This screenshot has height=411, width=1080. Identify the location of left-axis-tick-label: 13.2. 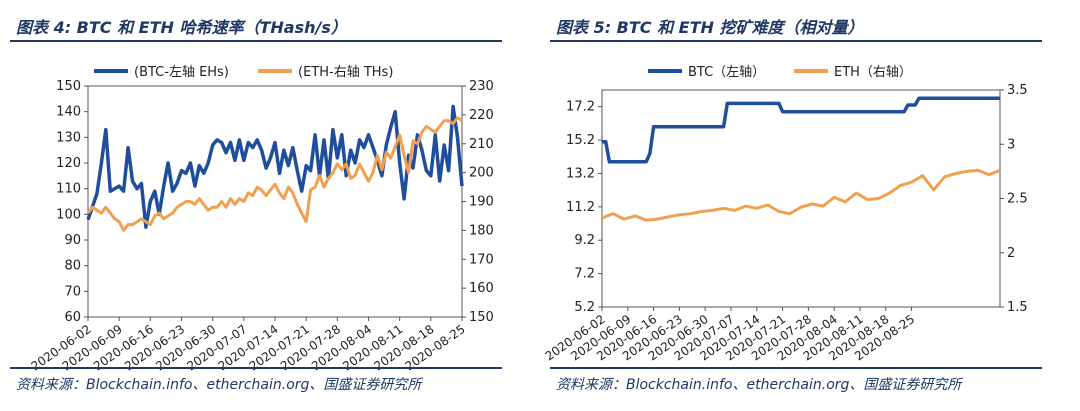
(580, 173).